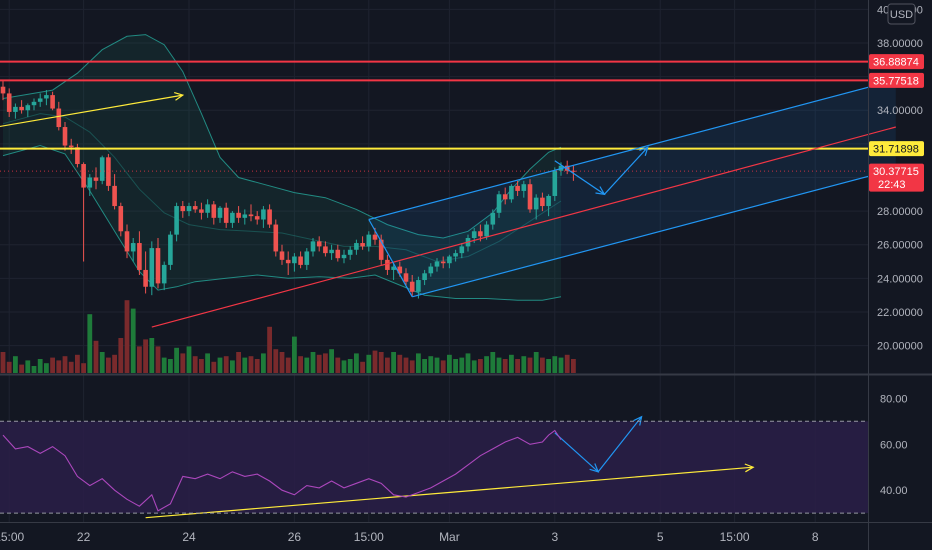 This screenshot has height=550, width=932. What do you see at coordinates (901, 14) in the screenshot?
I see `currency-badge: USD` at bounding box center [901, 14].